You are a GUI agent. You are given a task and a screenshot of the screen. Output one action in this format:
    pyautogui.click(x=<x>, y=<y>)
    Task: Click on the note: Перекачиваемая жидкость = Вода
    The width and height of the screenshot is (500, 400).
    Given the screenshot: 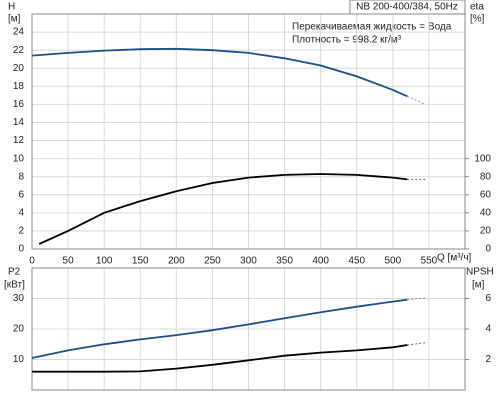 What is the action you would take?
    pyautogui.click(x=372, y=27)
    